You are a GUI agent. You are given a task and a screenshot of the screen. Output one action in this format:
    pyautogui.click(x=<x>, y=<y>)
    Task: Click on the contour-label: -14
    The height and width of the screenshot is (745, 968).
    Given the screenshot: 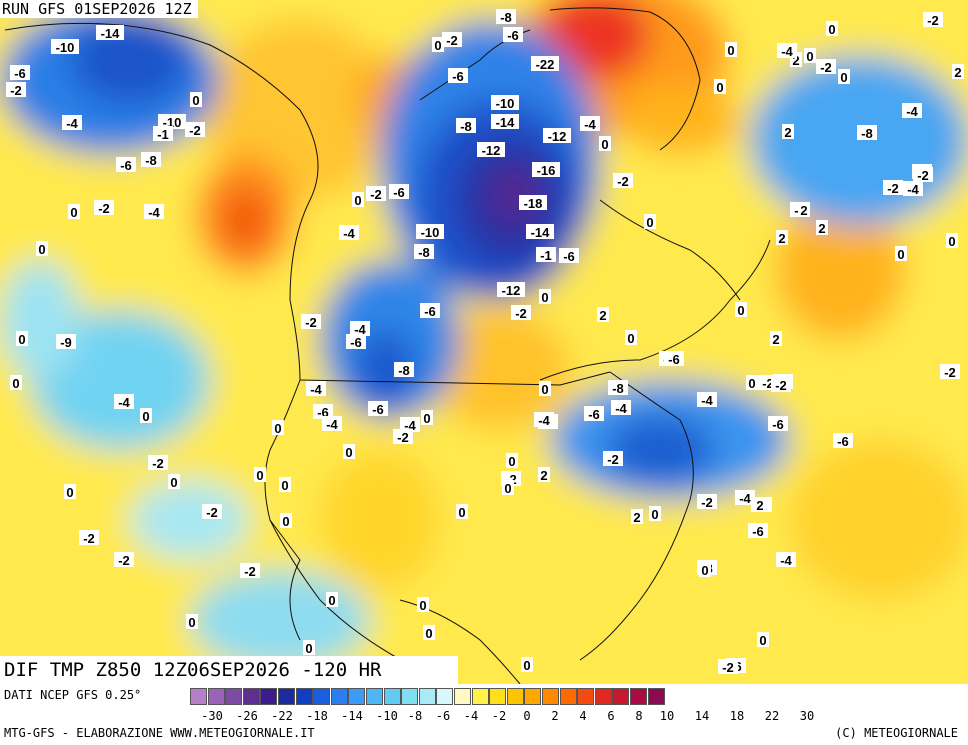 What is the action you would take?
    pyautogui.click(x=541, y=232)
    